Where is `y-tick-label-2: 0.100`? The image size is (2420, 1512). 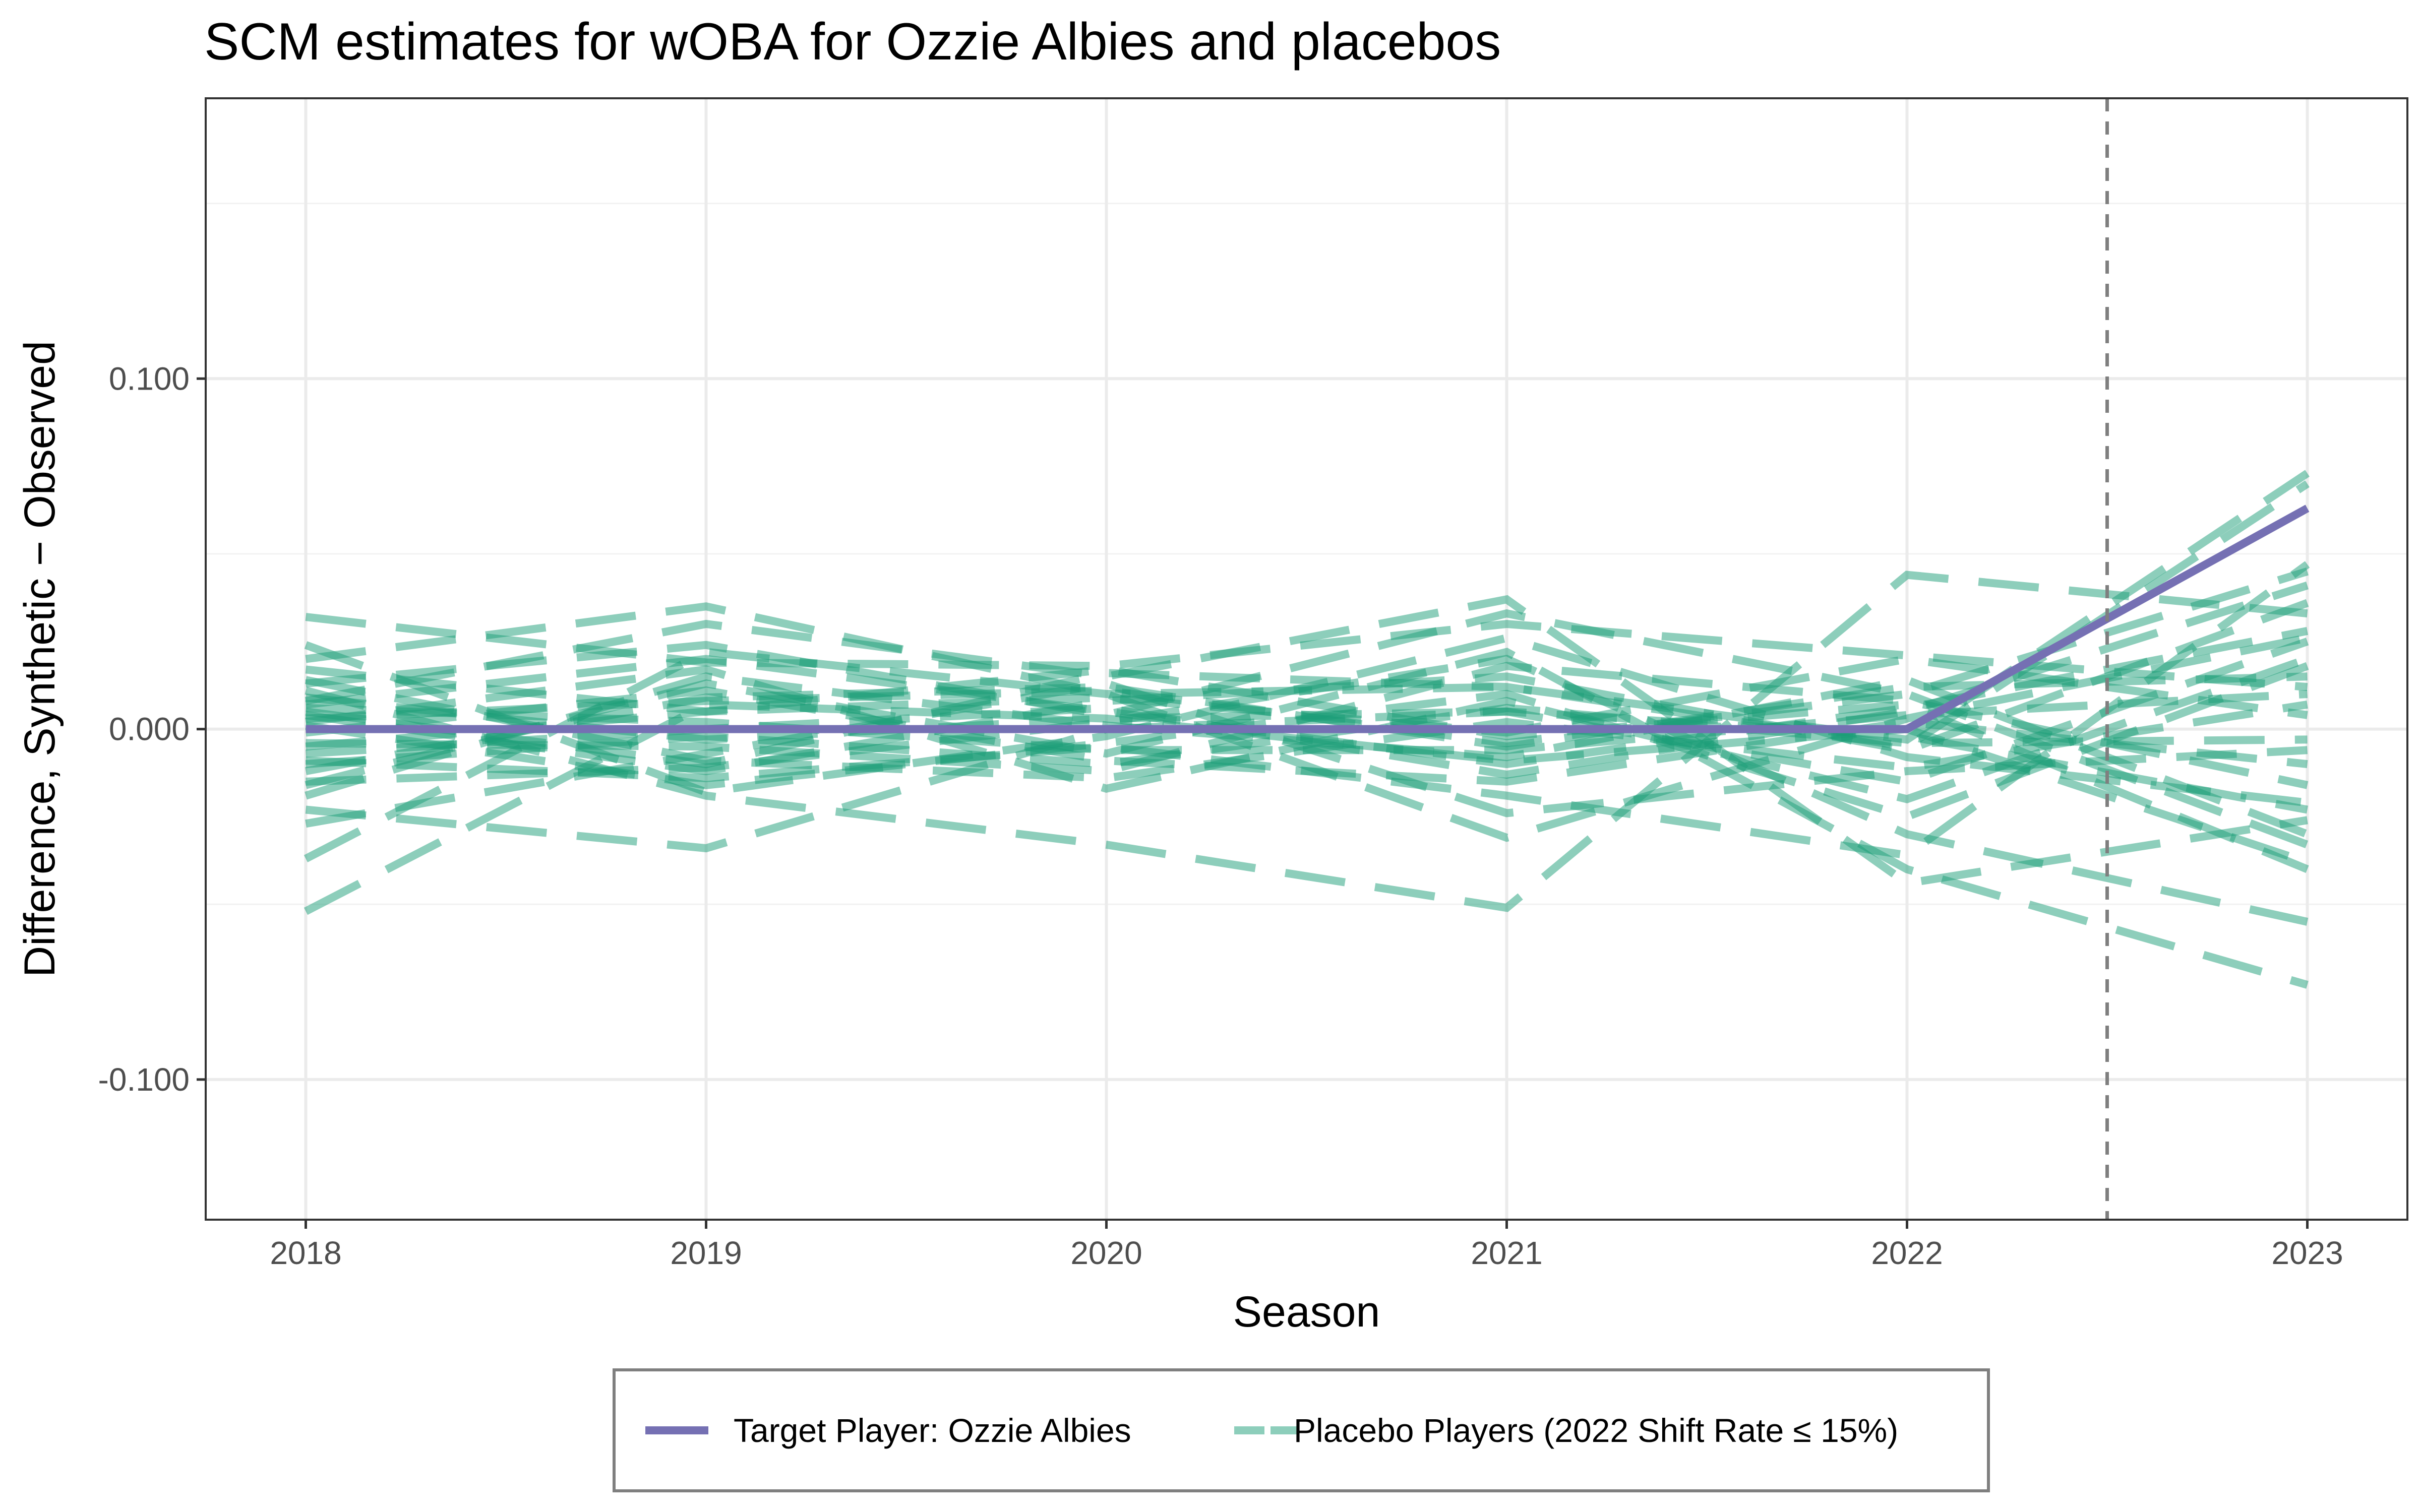 y-tick-label-2: 0.100 is located at coordinates (149, 378).